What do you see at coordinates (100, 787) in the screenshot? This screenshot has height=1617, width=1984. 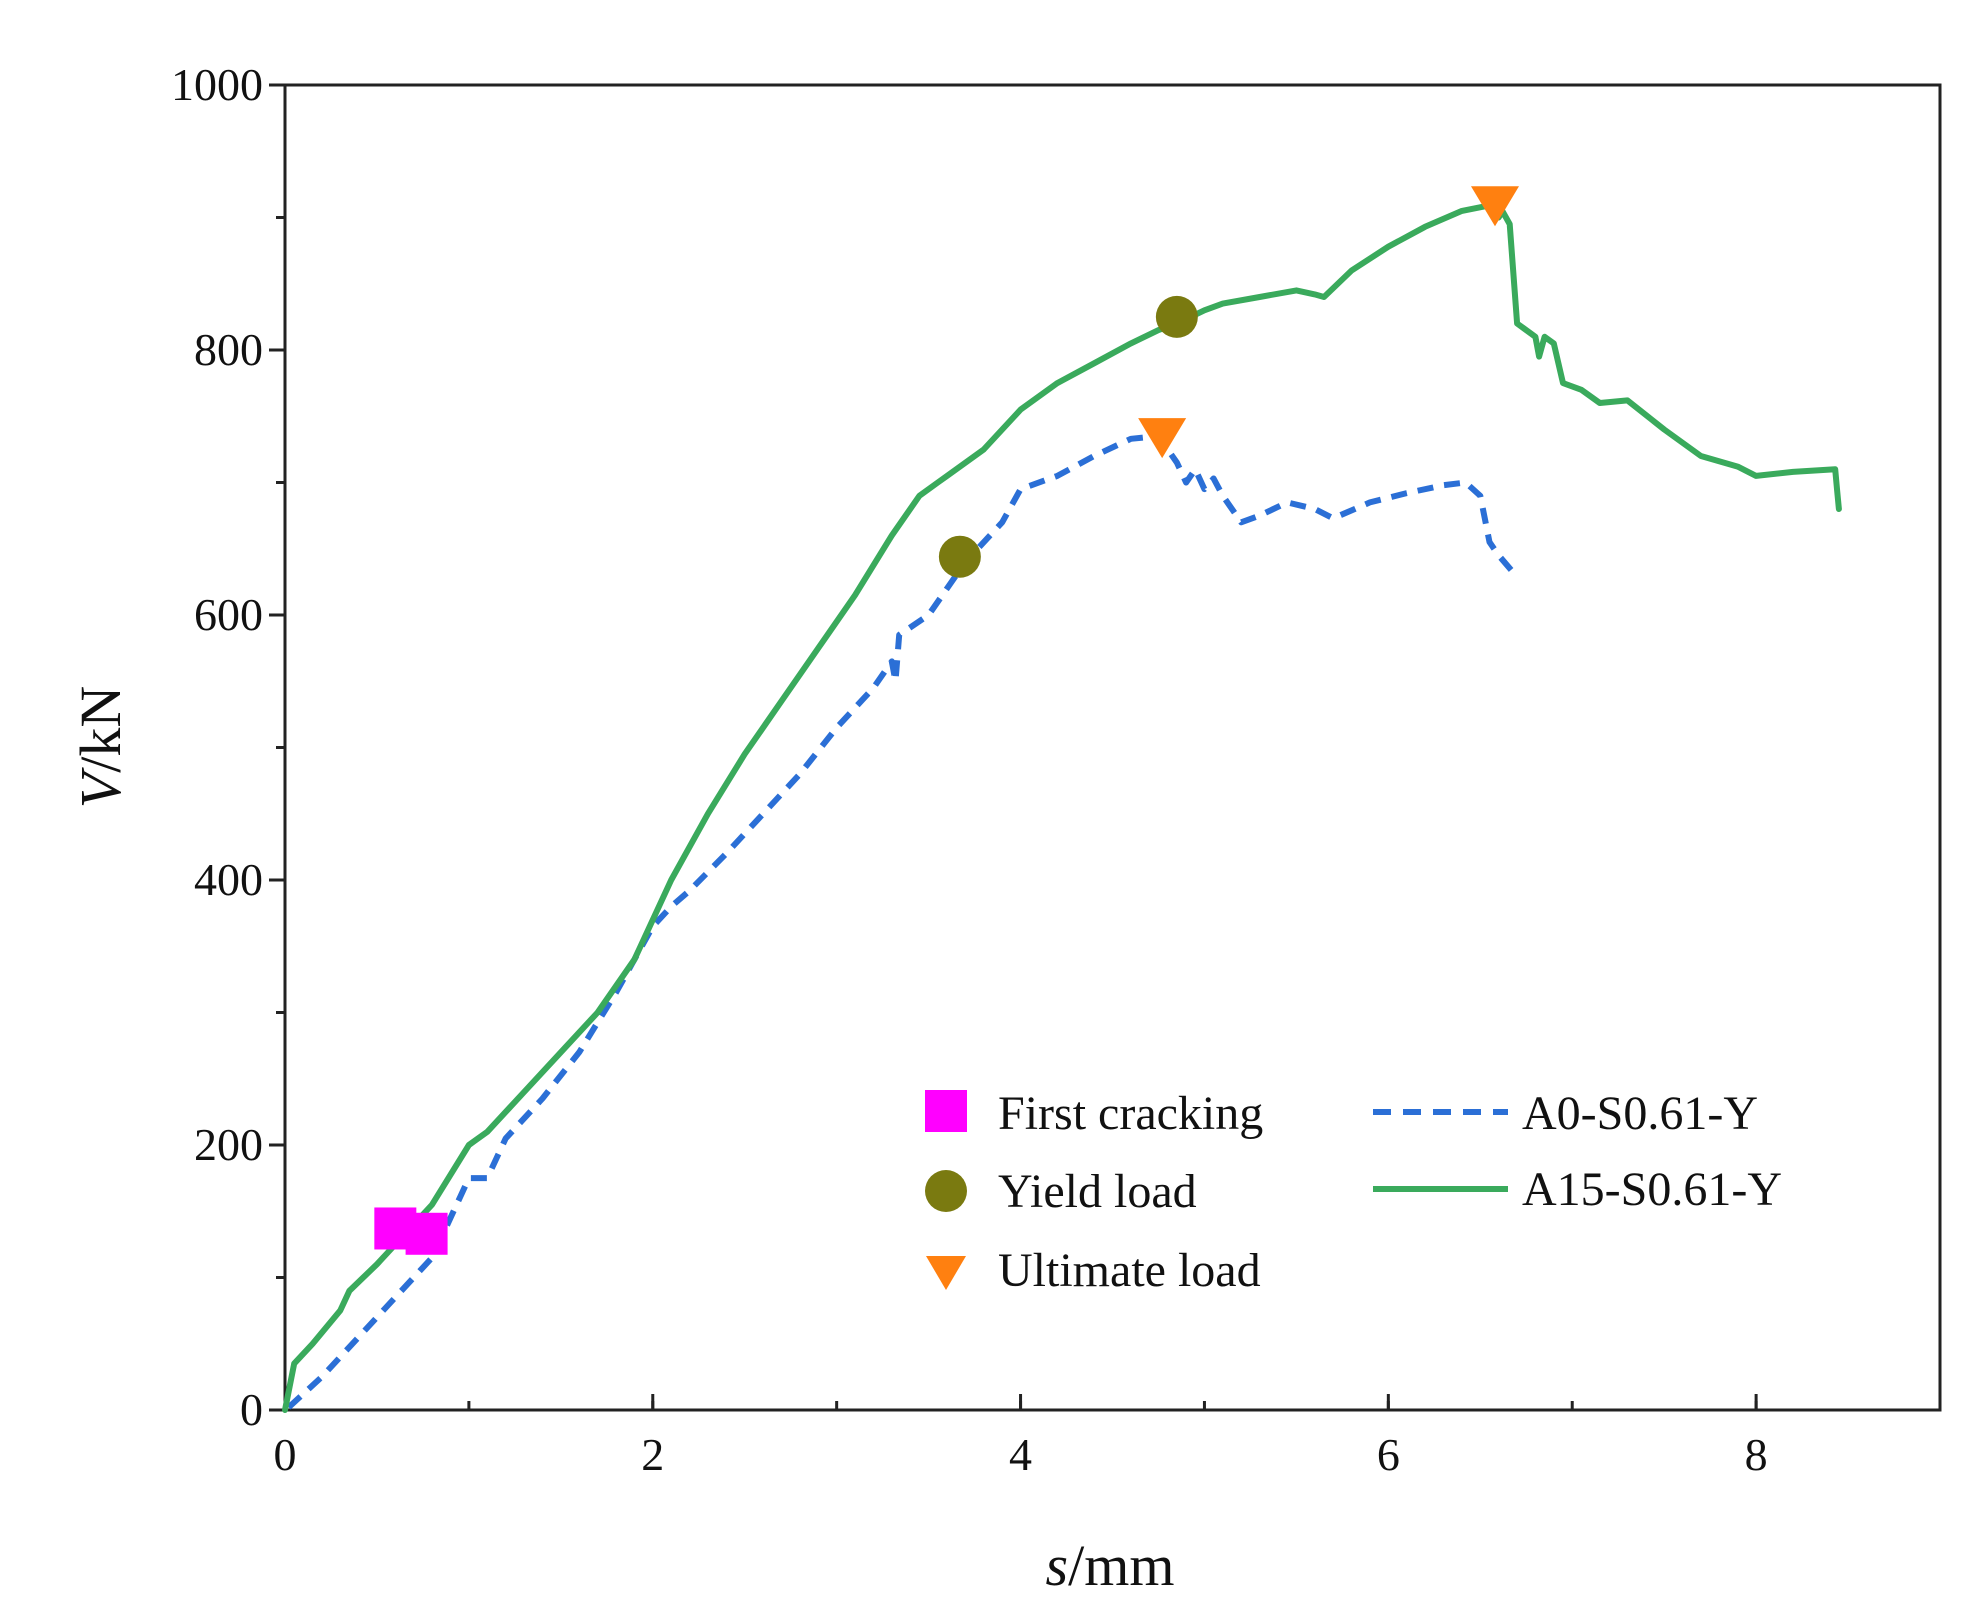 I see `y-axis-var: V` at bounding box center [100, 787].